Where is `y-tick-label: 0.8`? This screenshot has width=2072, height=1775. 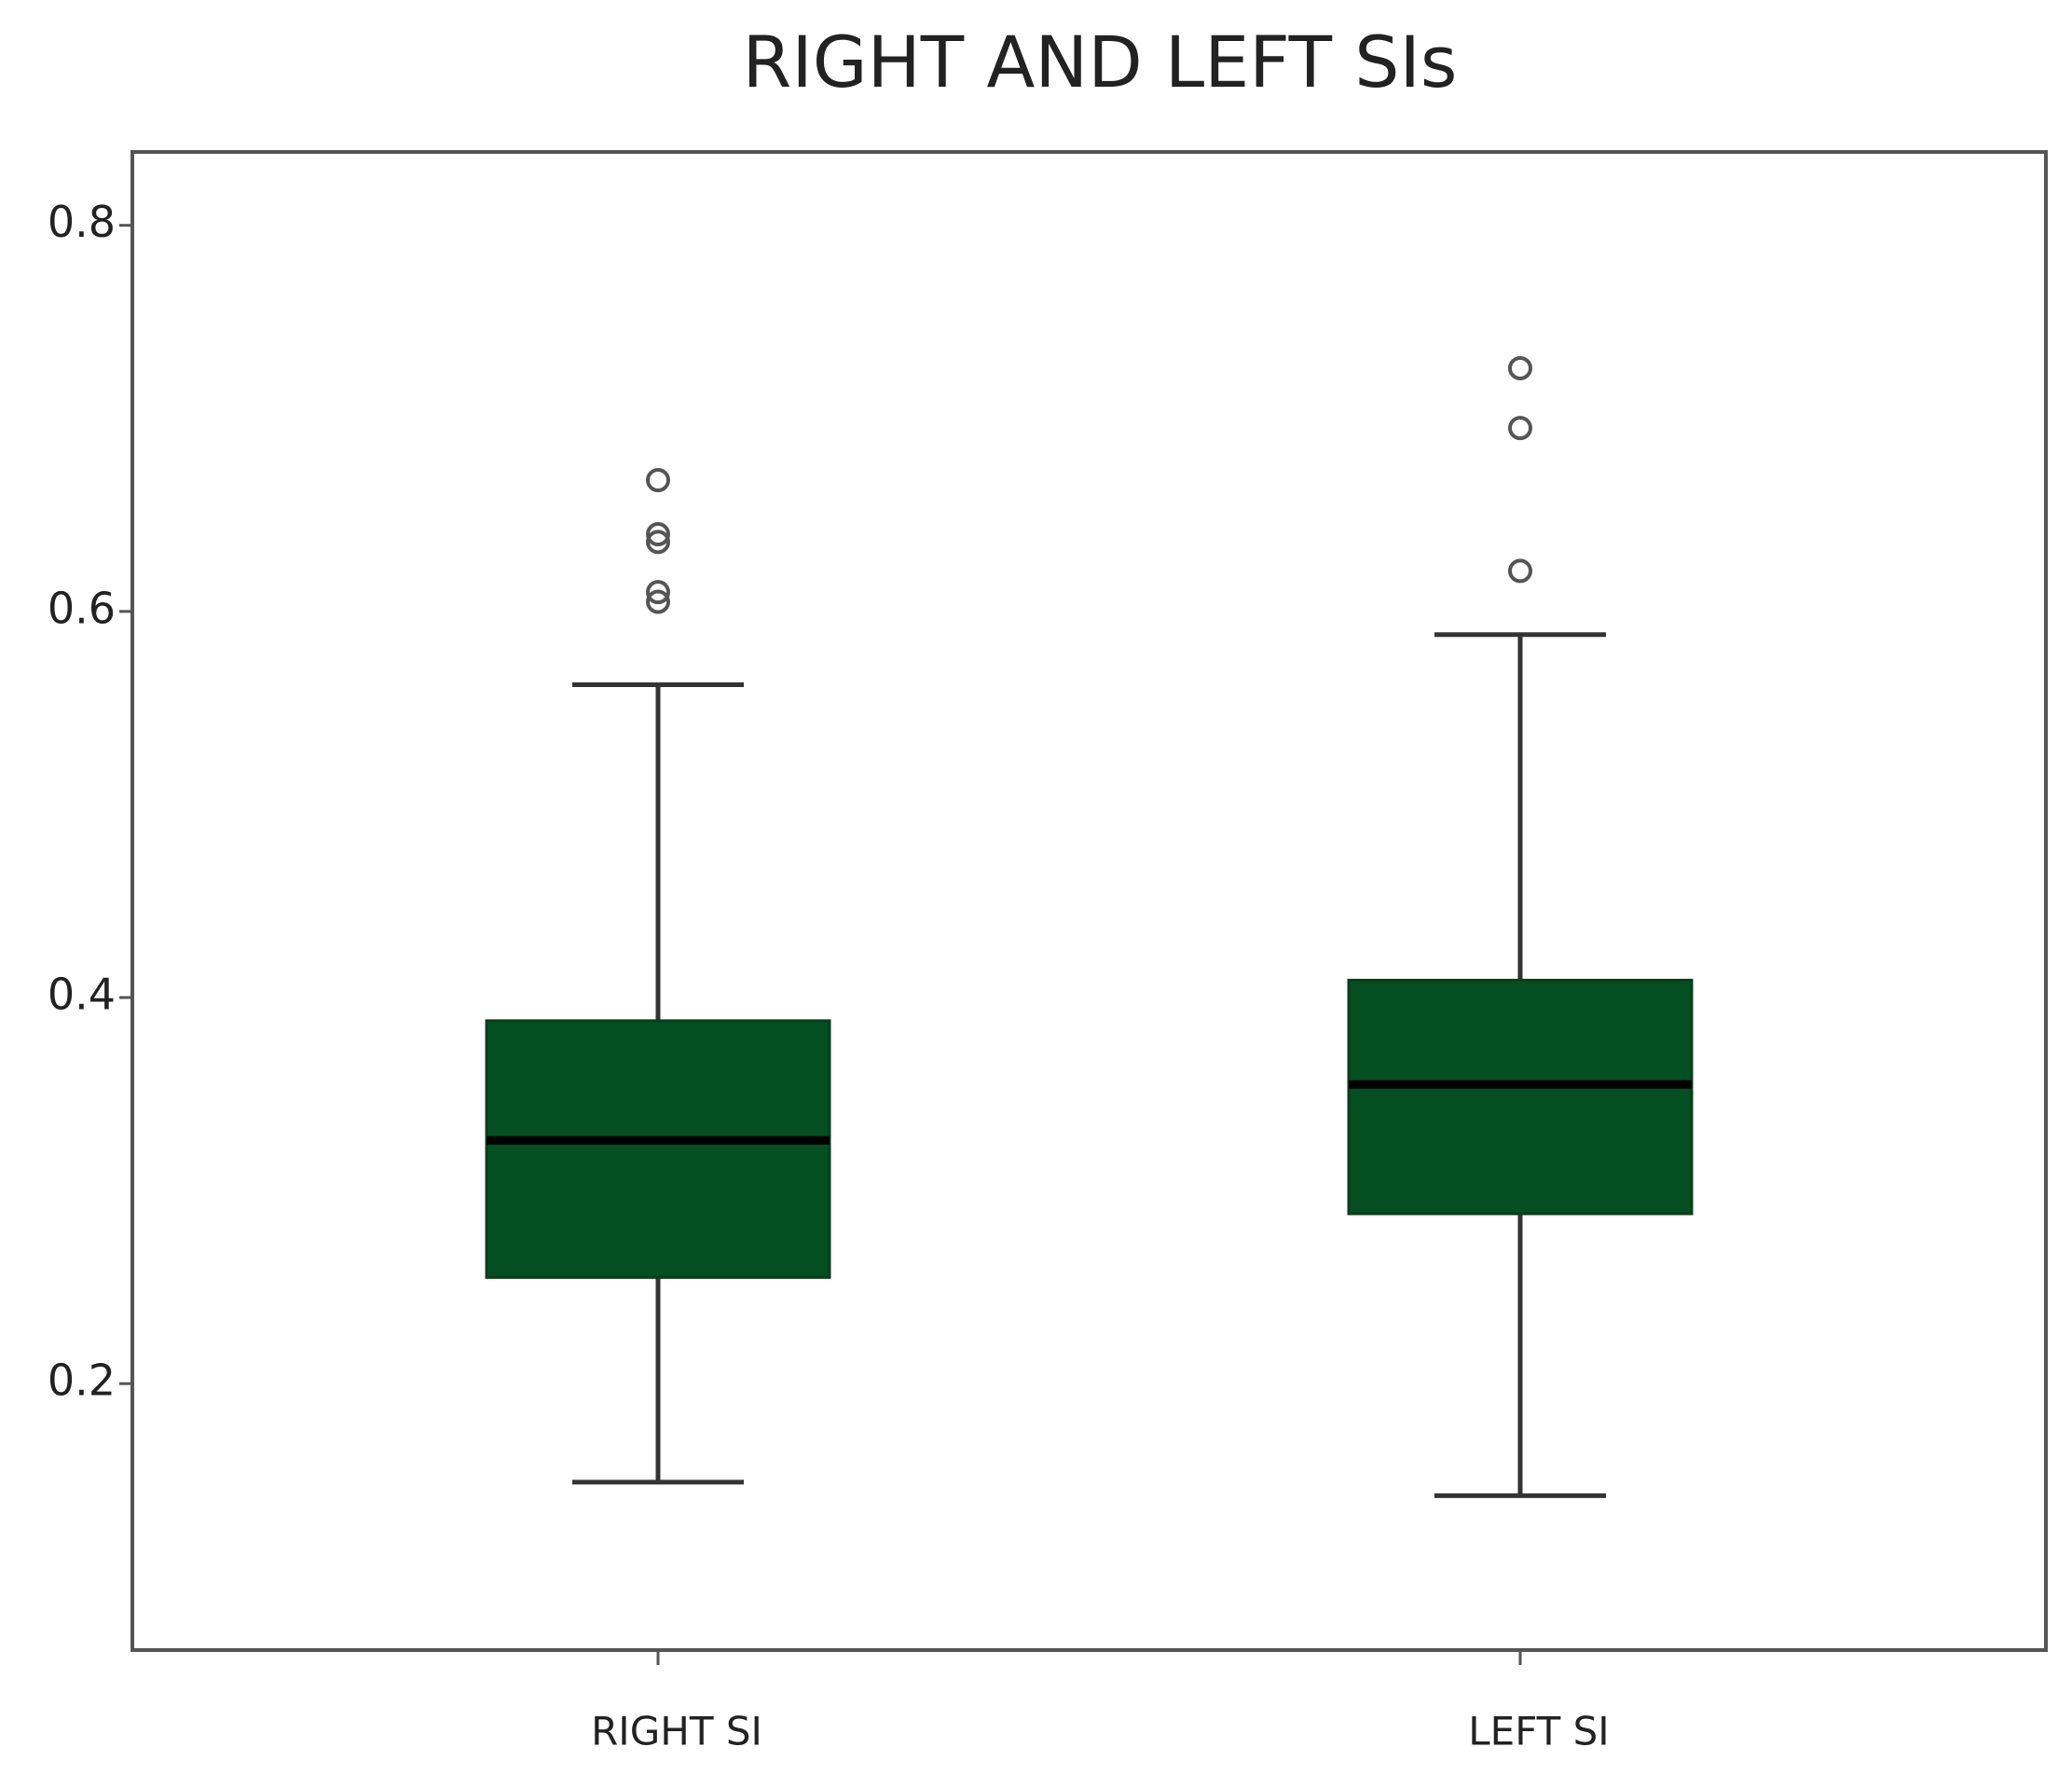
y-tick-label: 0.8 is located at coordinates (82, 222).